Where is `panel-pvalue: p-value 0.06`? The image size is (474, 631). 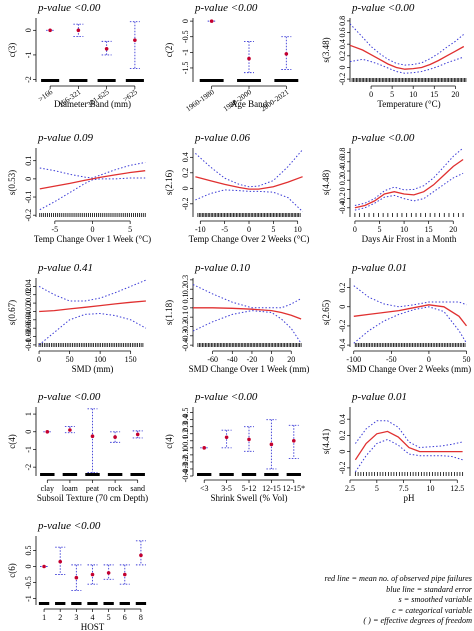
panel-pvalue: p-value 0.06 is located at coordinates (222, 138).